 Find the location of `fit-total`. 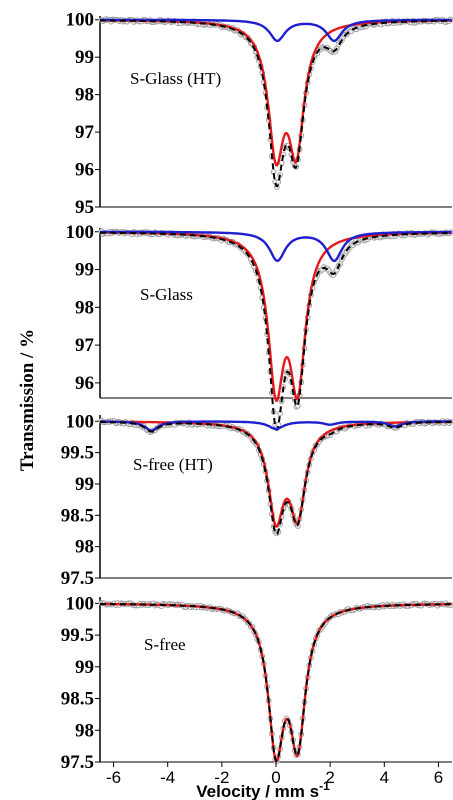

fit-total is located at coordinates (276, 478).